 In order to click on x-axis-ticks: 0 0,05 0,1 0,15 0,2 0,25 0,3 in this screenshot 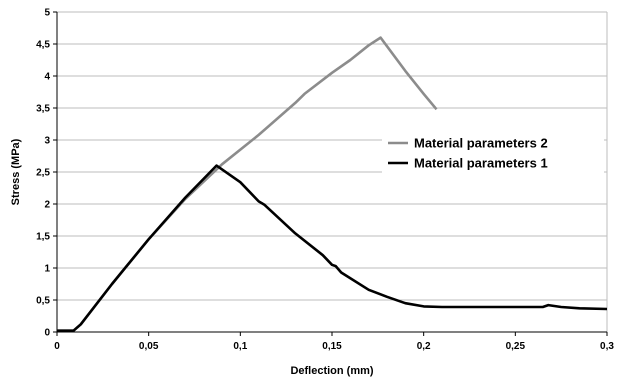, I will do `click(334, 342)`.